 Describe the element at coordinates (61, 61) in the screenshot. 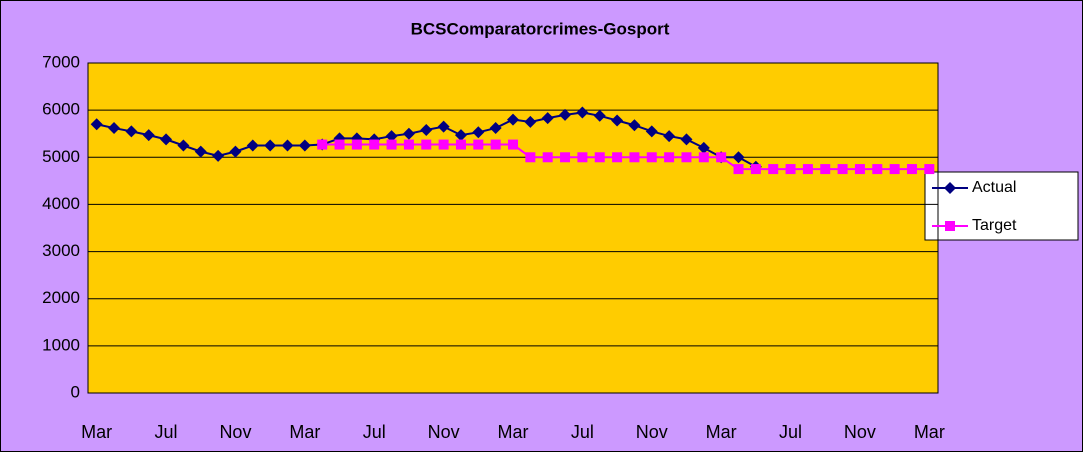

I see `y-tick-label: 7000` at that location.